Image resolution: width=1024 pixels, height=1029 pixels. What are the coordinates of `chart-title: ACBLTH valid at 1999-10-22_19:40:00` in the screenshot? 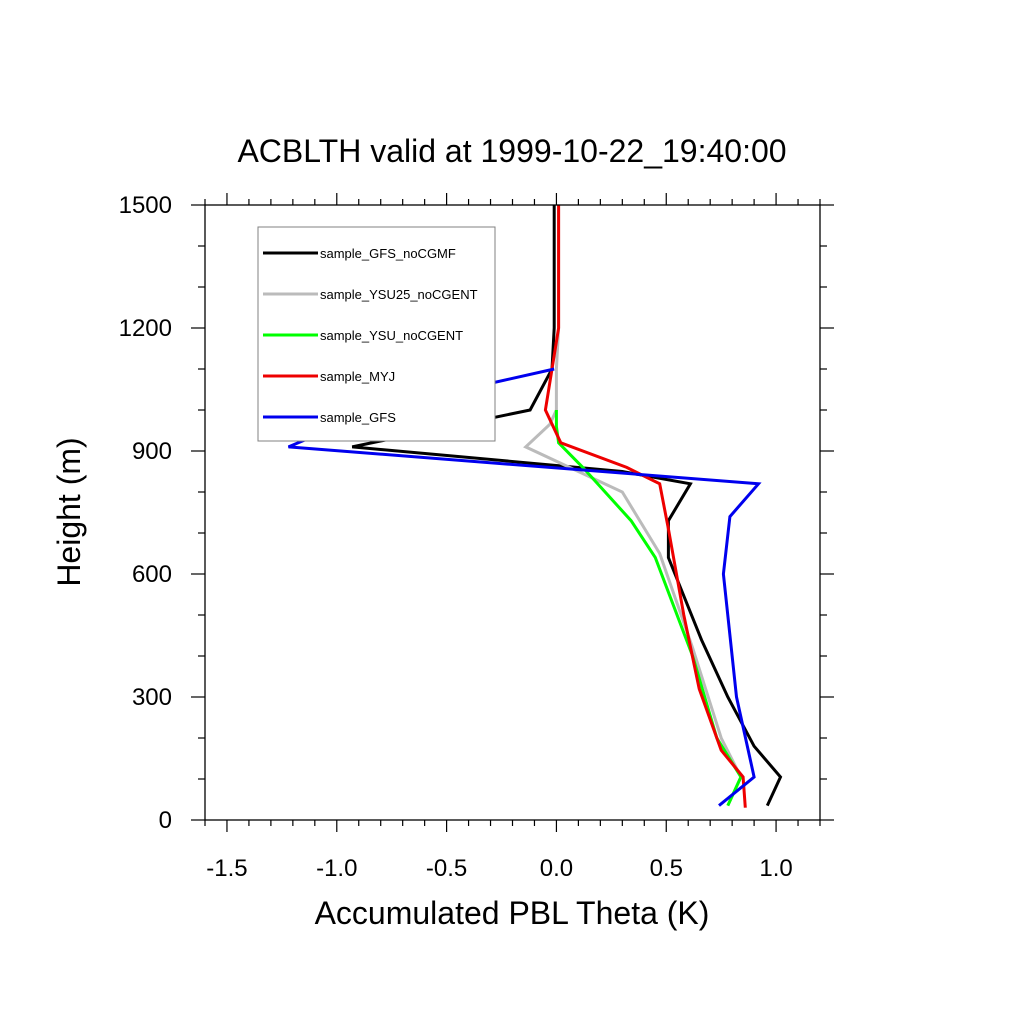 It's located at (511, 151).